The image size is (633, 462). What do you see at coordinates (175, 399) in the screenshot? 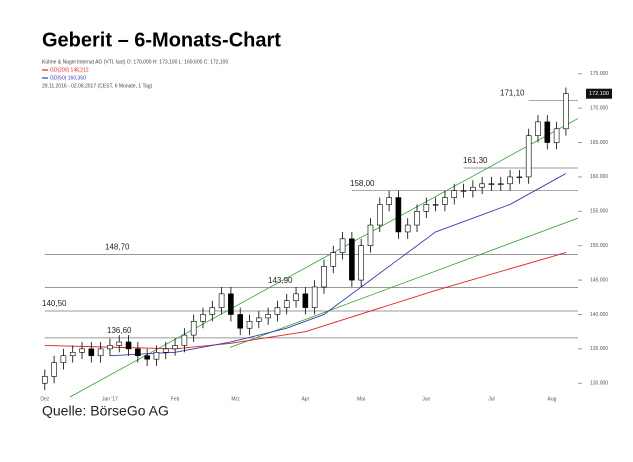
I see `x-tick-label: Feb` at bounding box center [175, 399].